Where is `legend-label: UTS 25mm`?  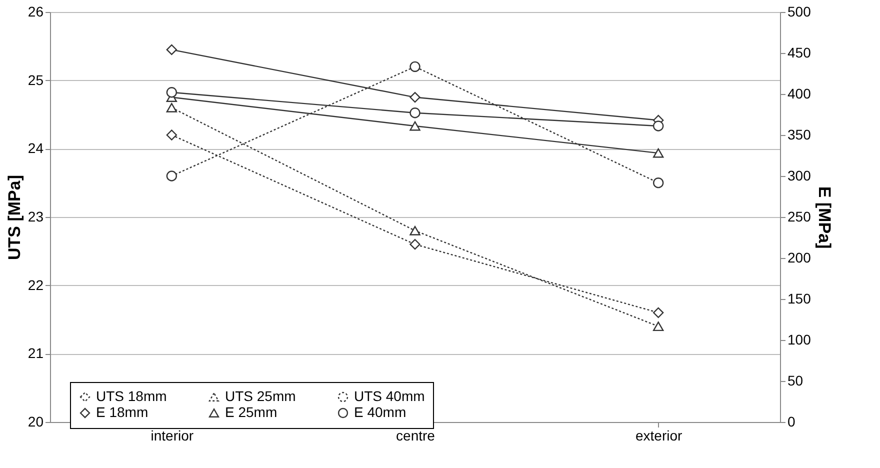 legend-label: UTS 25mm is located at coordinates (260, 396).